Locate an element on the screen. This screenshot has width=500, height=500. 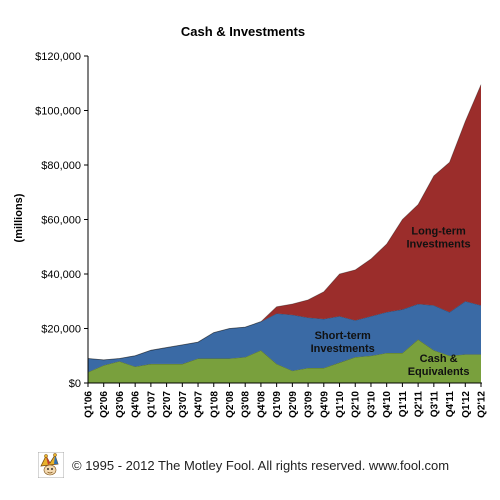
x-tick-label: Q3'08 is located at coordinates (246, 404).